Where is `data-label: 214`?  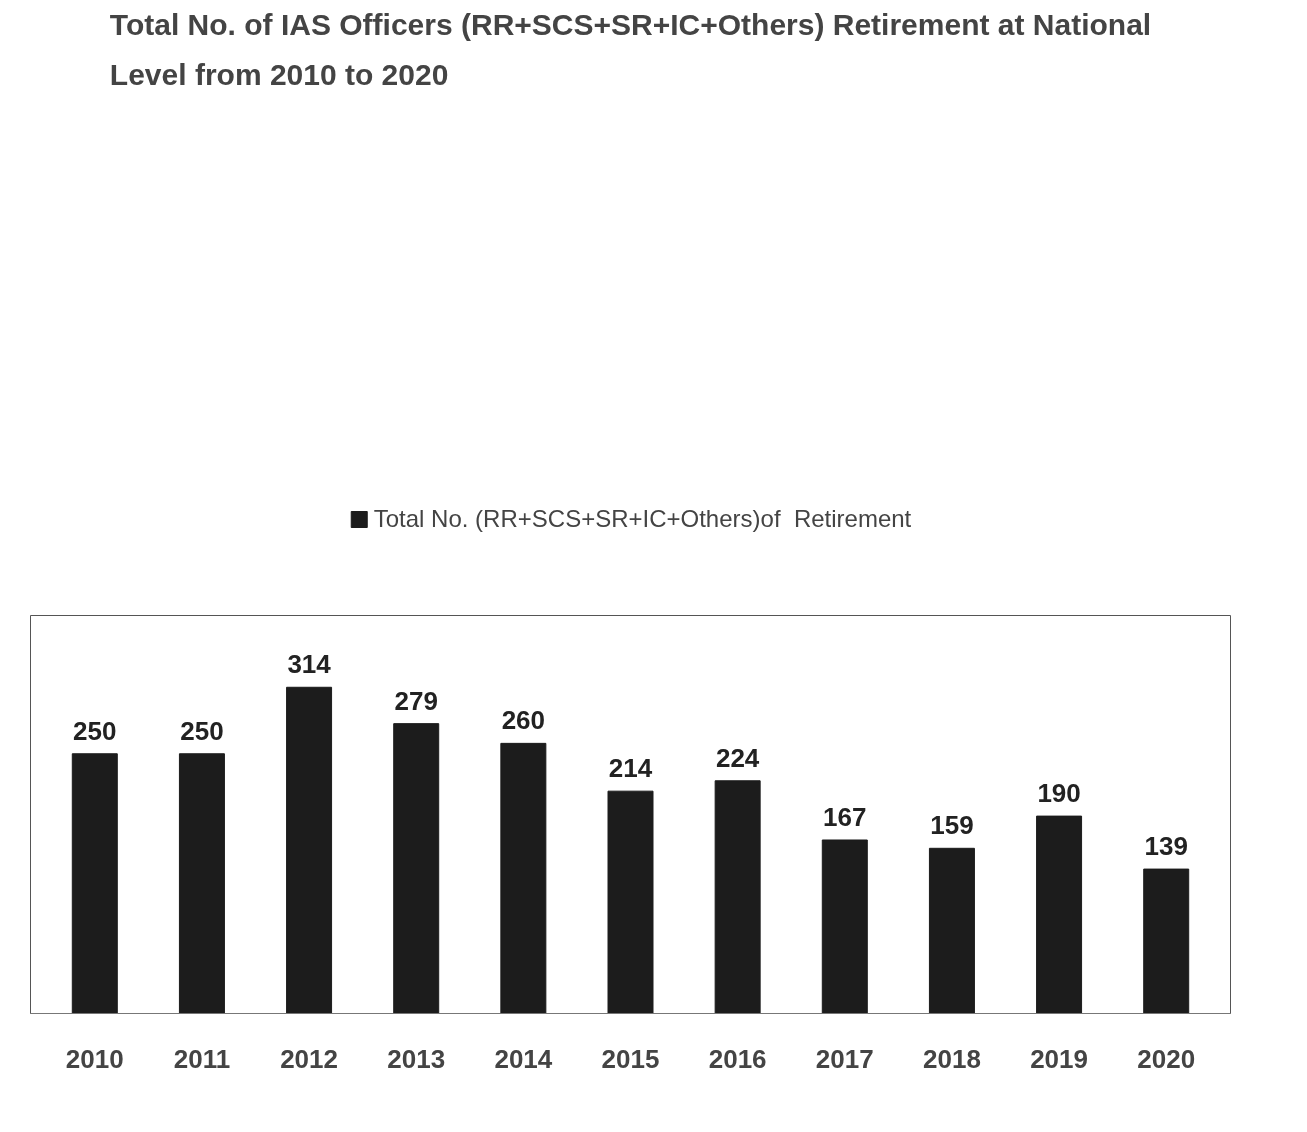 data-label: 214 is located at coordinates (630, 768).